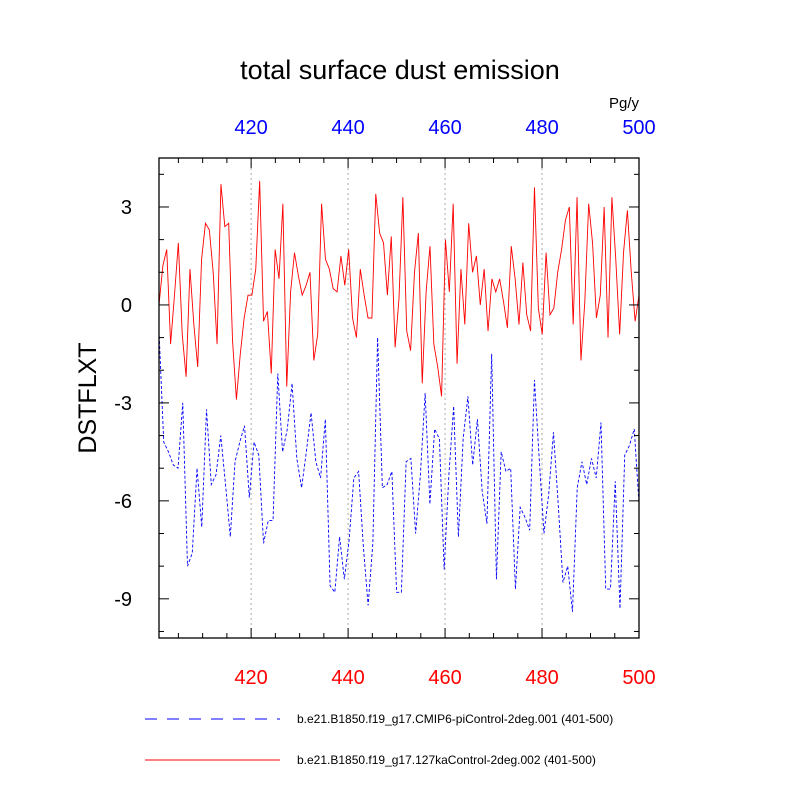  Describe the element at coordinates (126, 306) in the screenshot. I see `y-tick-label-0: 0` at that location.